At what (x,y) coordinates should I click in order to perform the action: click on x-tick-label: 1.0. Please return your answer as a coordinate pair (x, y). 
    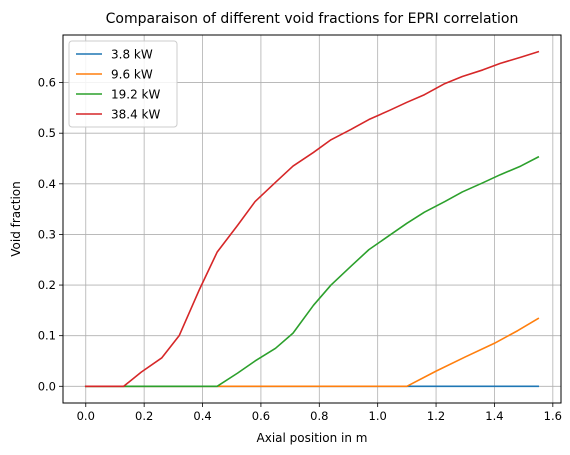
    Looking at the image, I should click on (378, 416).